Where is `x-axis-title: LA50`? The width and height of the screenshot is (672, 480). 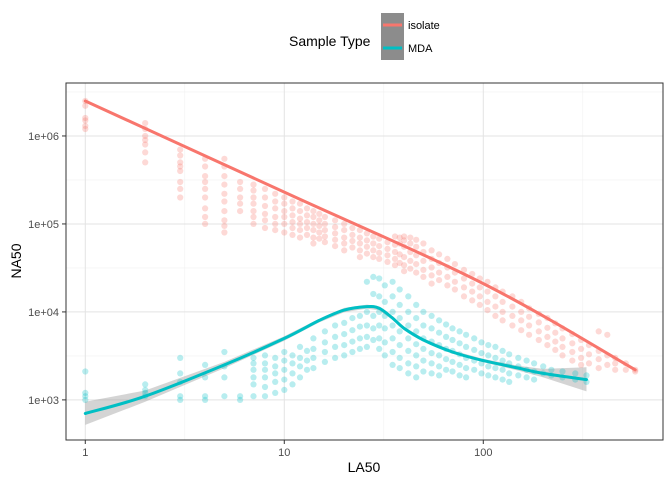
x-axis-title: LA50 is located at coordinates (364, 467).